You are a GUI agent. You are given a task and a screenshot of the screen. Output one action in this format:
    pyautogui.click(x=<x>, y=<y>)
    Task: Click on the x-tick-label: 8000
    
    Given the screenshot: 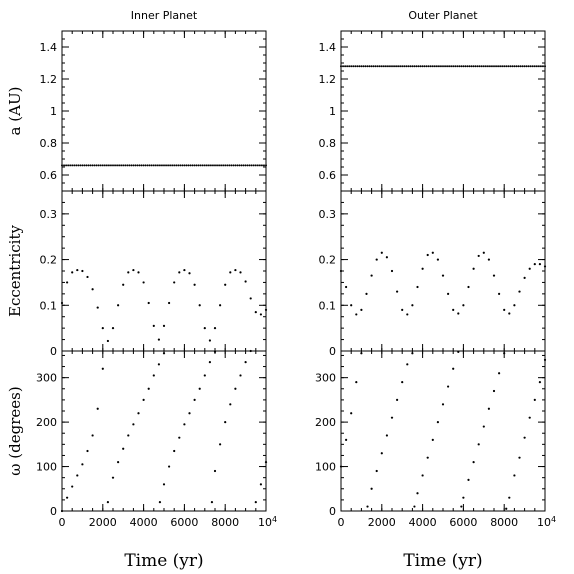 What is the action you would take?
    pyautogui.click(x=504, y=522)
    